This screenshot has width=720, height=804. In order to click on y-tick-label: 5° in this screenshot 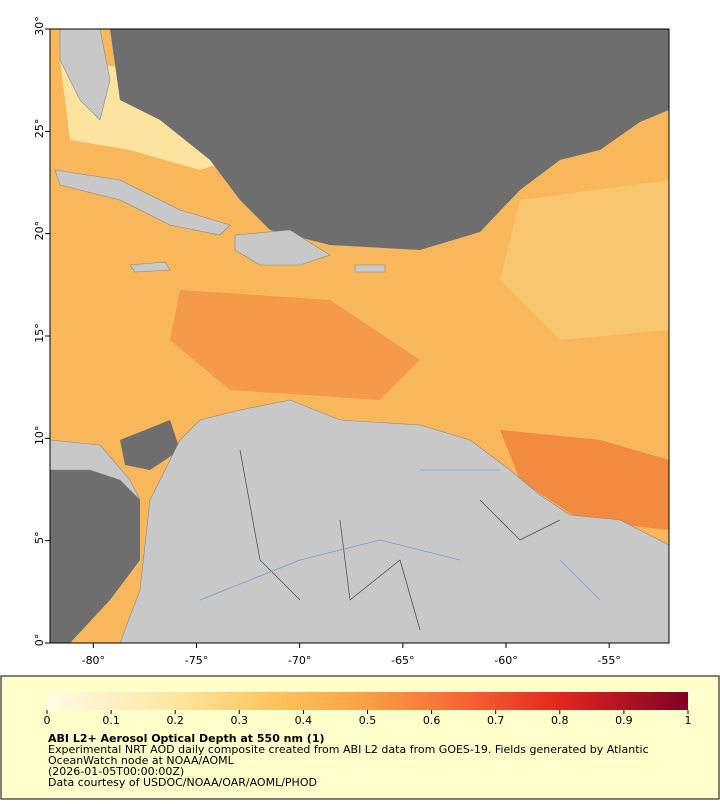, I will do `click(39, 537)`.